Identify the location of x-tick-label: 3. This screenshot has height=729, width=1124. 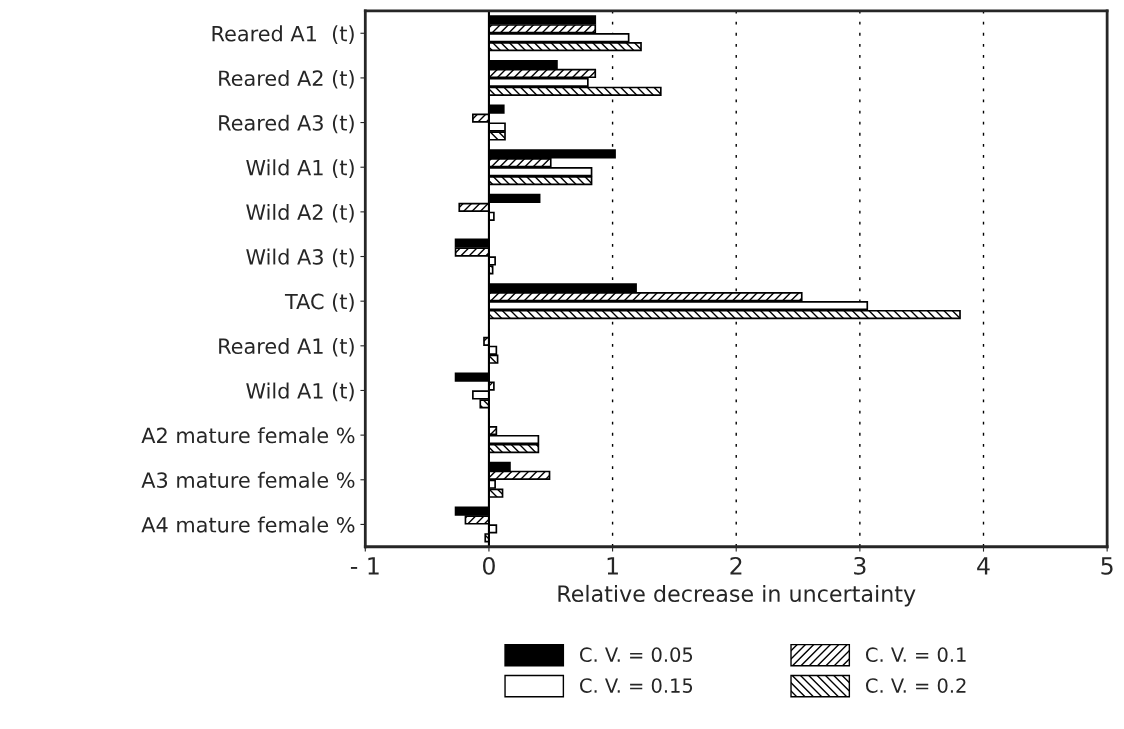
(860, 565).